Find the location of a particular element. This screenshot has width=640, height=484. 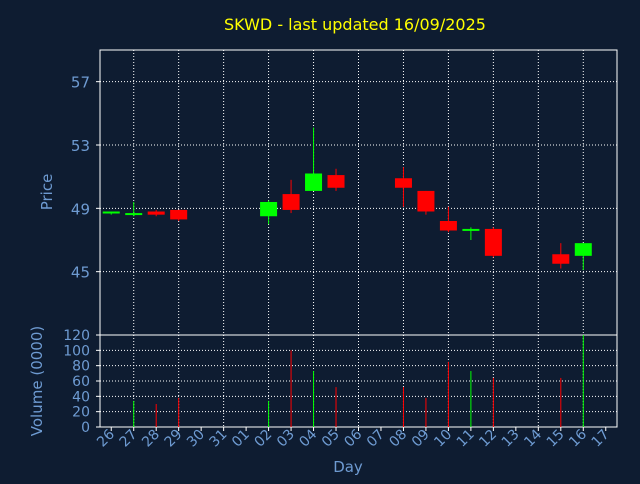

x-tick-label: 26 is located at coordinates (106, 438).